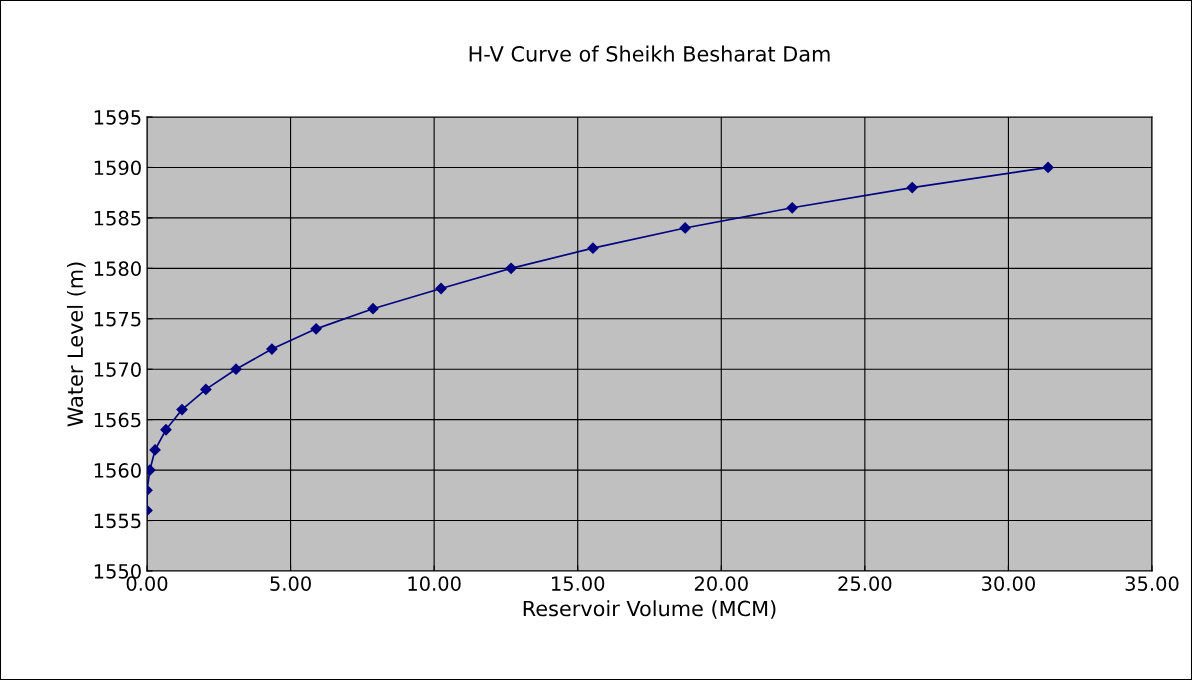 The height and width of the screenshot is (680, 1192). Describe the element at coordinates (649, 53) in the screenshot. I see `chart-title: H-V Curve of Sheikh Besharat Dam` at that location.